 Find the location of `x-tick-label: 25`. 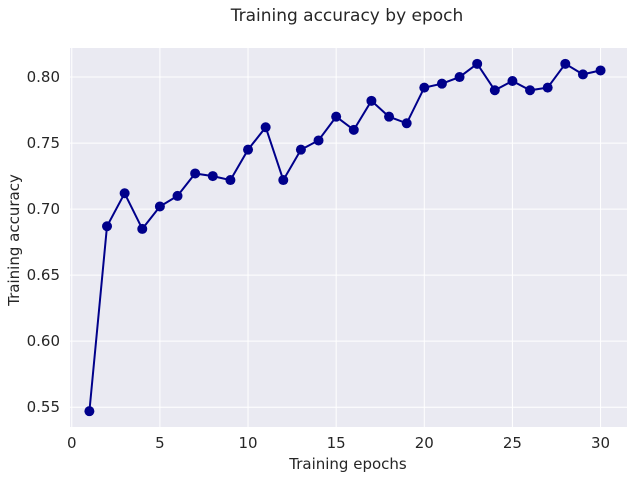

x-tick-label: 25 is located at coordinates (512, 443).